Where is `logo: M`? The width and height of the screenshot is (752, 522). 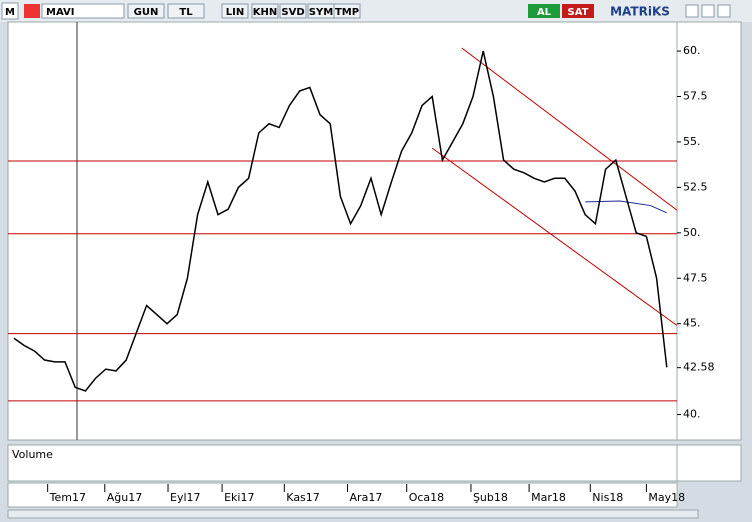 logo: M is located at coordinates (10, 12).